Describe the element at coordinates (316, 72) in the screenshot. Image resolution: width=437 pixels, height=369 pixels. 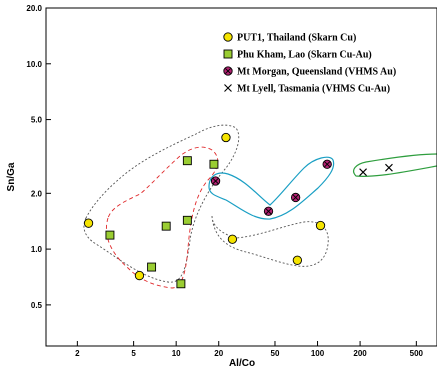
I see `legend-label: Mt Morgan, Queensland (VHMS Au)` at that location.